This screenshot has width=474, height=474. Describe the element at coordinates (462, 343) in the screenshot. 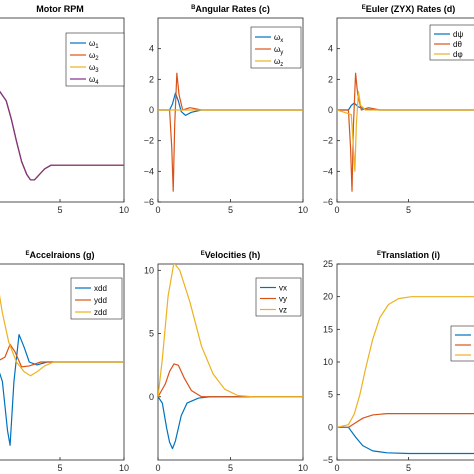

I see `legend` at that location.